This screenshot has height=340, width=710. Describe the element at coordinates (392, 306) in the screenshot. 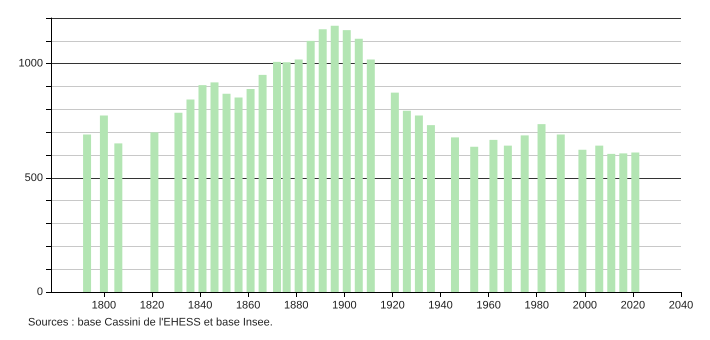

I see `x-tick-label: 1920` at that location.